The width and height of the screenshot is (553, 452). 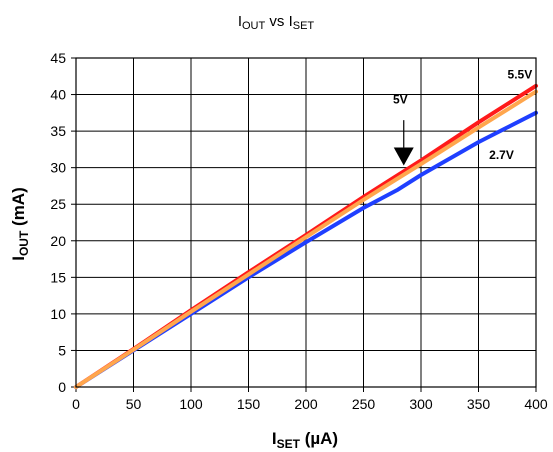 What do you see at coordinates (501, 155) in the screenshot?
I see `annotation-2-7v: 2.7V` at bounding box center [501, 155].